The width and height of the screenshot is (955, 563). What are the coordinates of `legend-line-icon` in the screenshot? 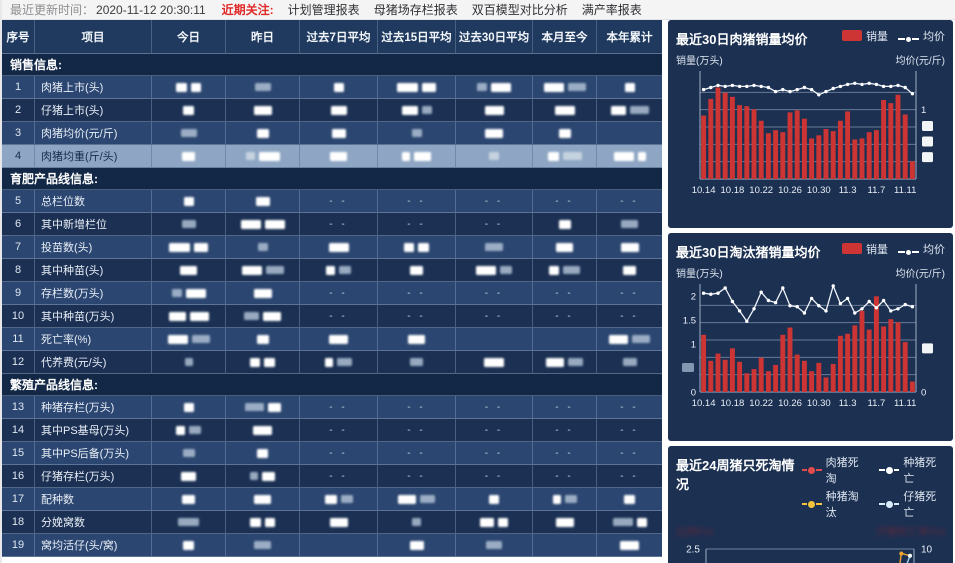 It's located at (896, 470).